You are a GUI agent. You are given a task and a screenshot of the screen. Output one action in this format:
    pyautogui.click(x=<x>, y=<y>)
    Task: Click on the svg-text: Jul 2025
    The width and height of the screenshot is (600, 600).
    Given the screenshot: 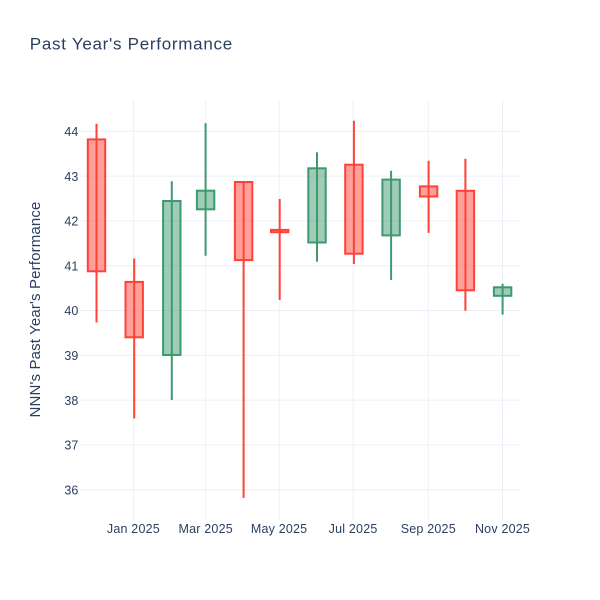 What is the action you would take?
    pyautogui.click(x=353, y=529)
    